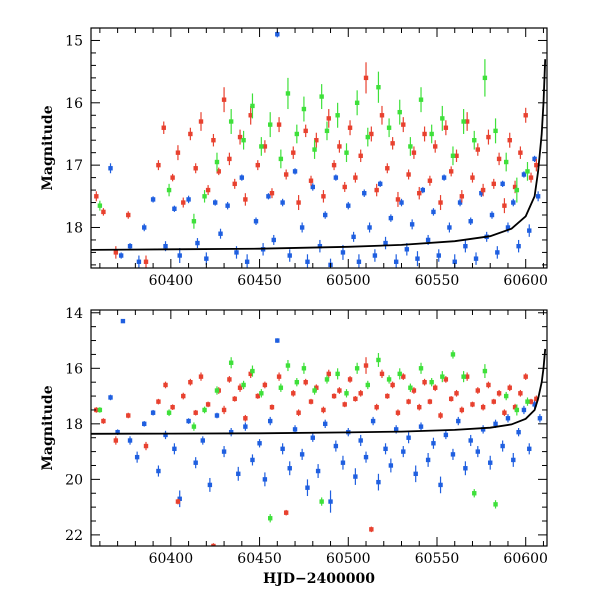 Image resolution: width=600 pixels, height=600 pixels. Describe the element at coordinates (74, 104) in the screenshot. I see `y-tick-label: 16` at that location.